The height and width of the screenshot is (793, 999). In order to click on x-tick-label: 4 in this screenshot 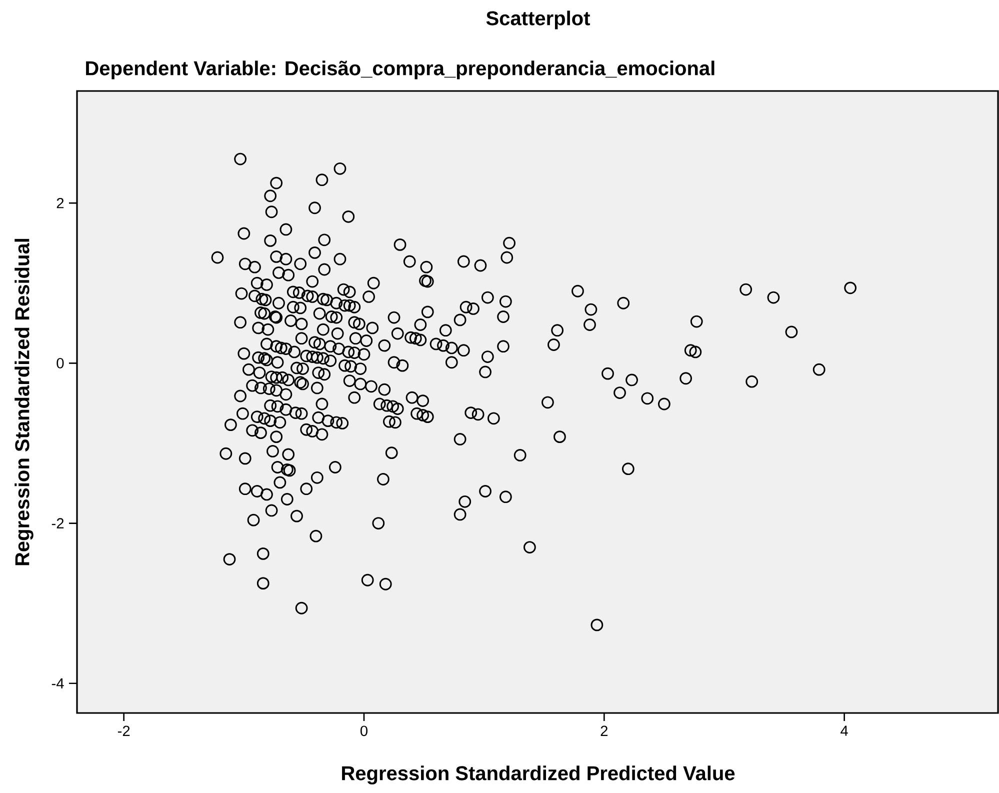, I will do `click(844, 731)`.